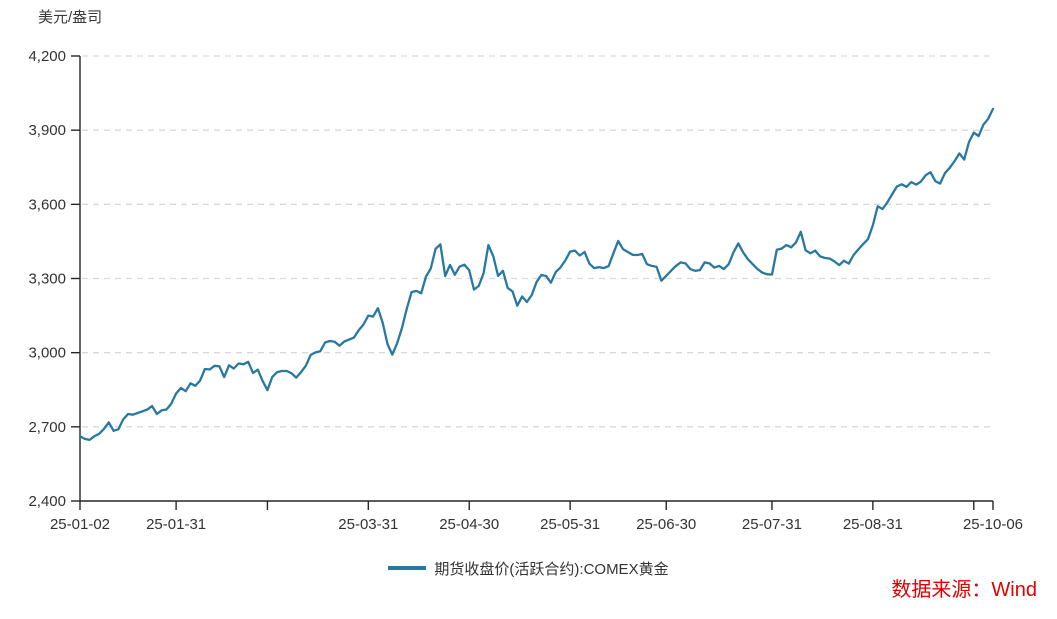  Describe the element at coordinates (666, 524) in the screenshot. I see `x-tick-label: 25-06-30` at that location.